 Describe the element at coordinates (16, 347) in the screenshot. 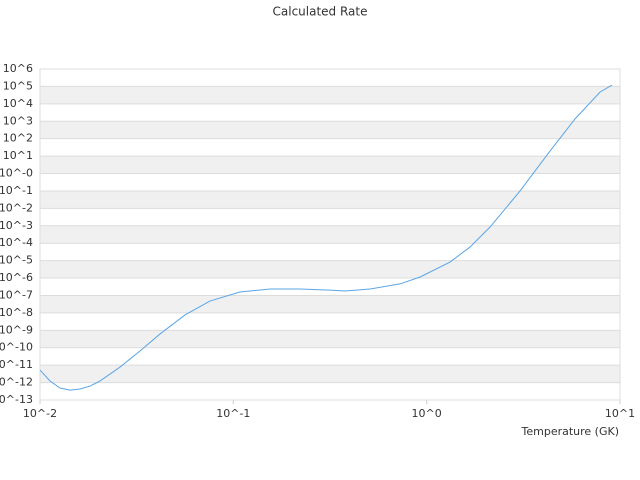

I see `y-tick-label: 10^-10` at that location.